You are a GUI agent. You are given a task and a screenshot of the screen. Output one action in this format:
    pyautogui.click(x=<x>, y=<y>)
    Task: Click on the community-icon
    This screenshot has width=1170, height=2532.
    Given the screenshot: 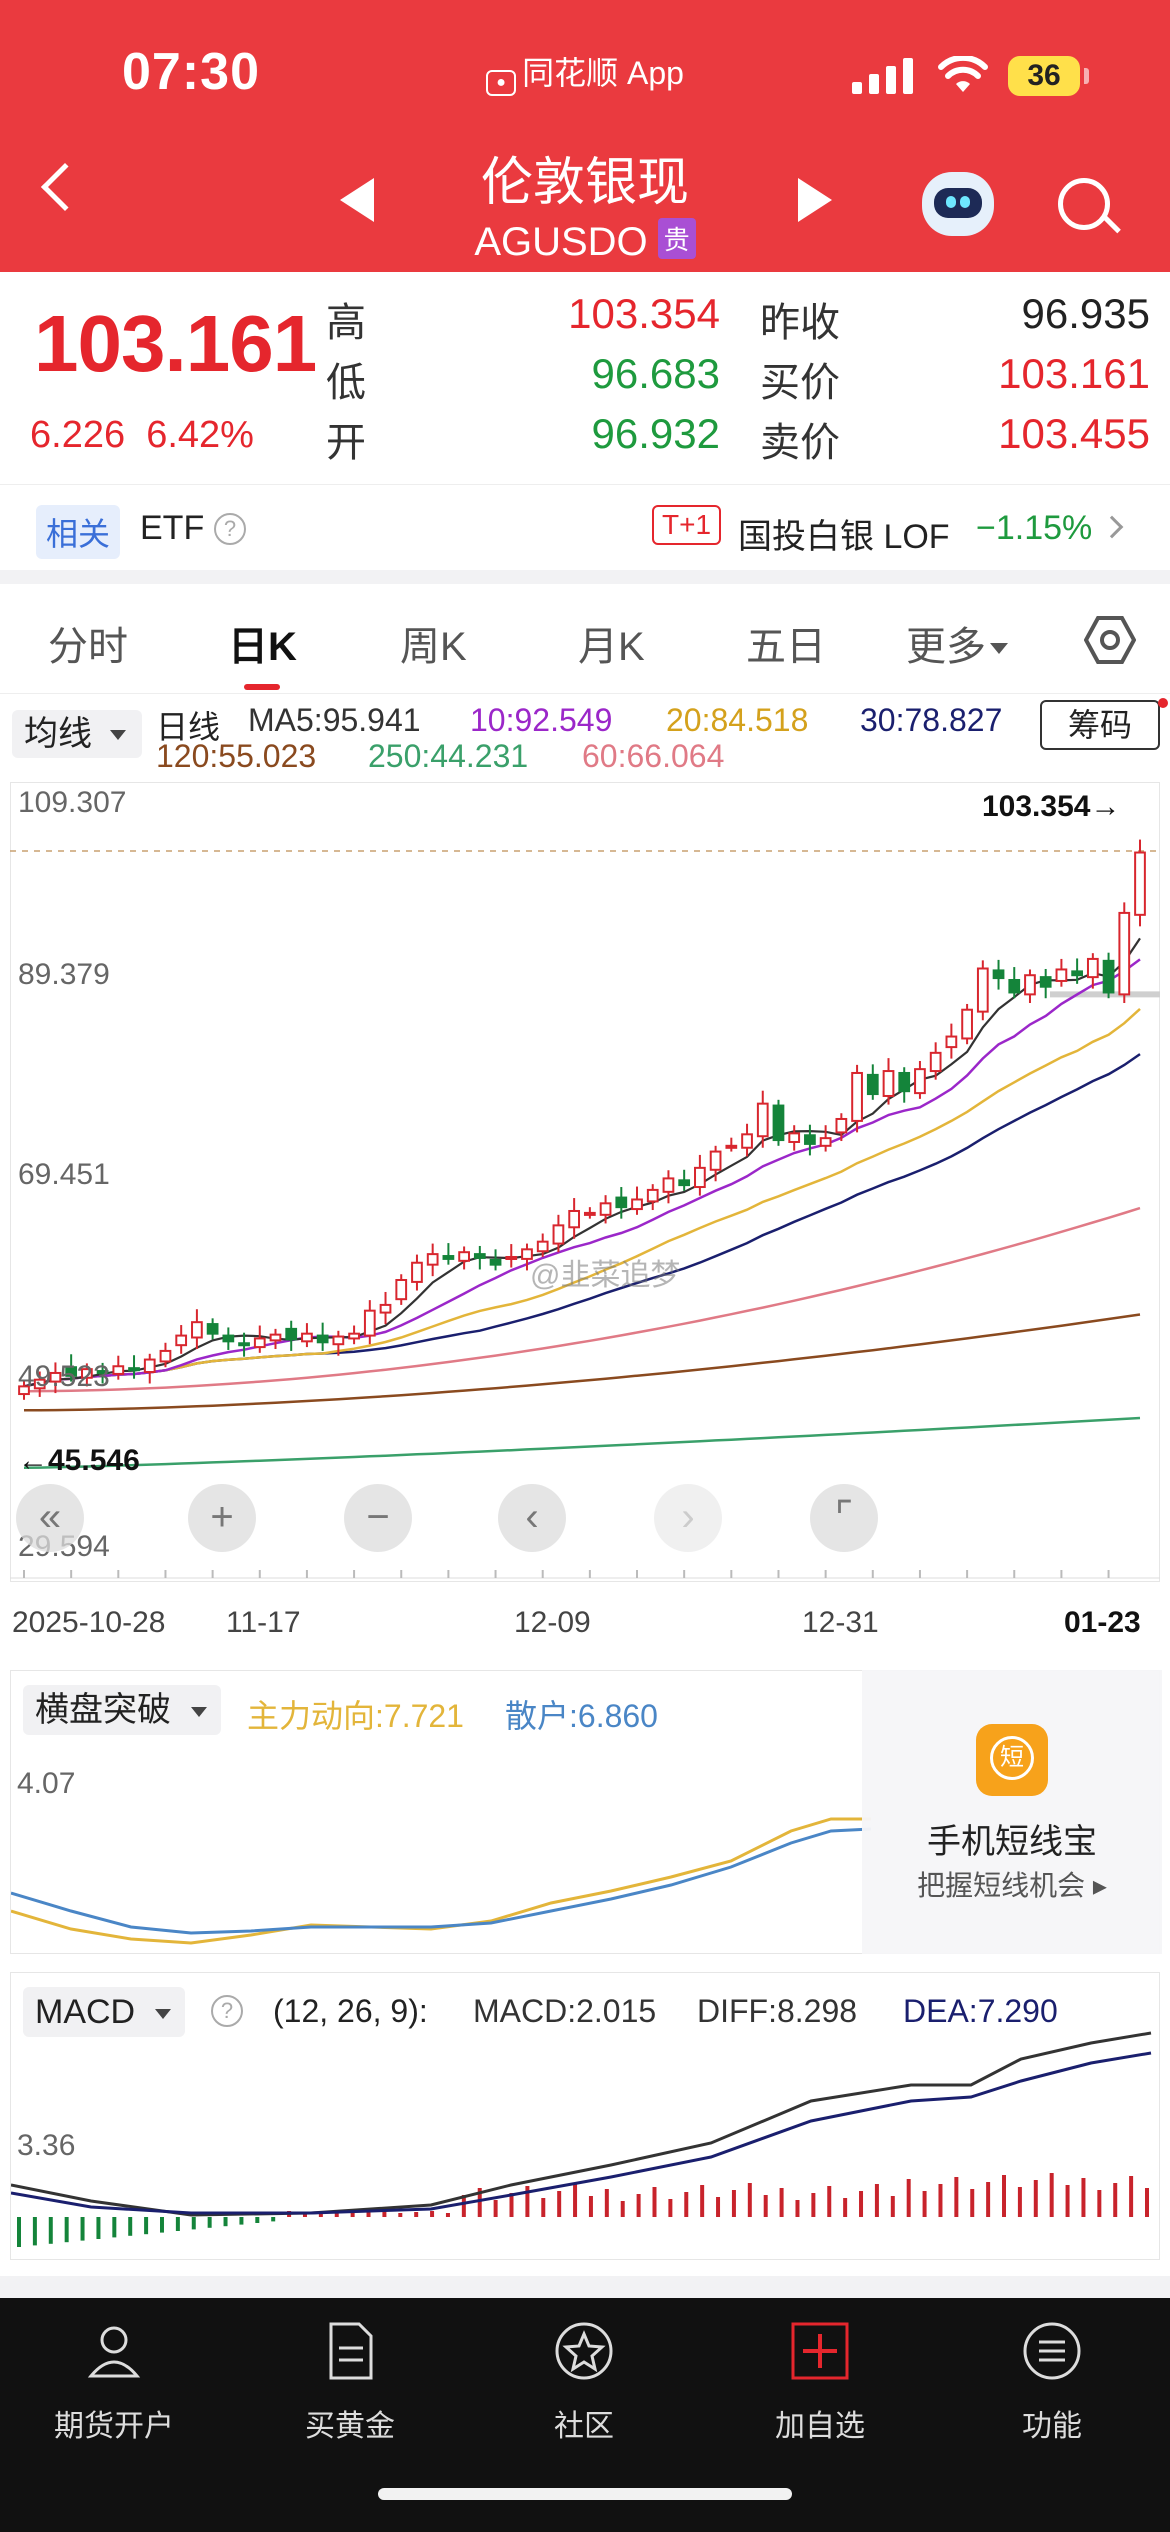 What is the action you would take?
    pyautogui.click(x=584, y=2351)
    